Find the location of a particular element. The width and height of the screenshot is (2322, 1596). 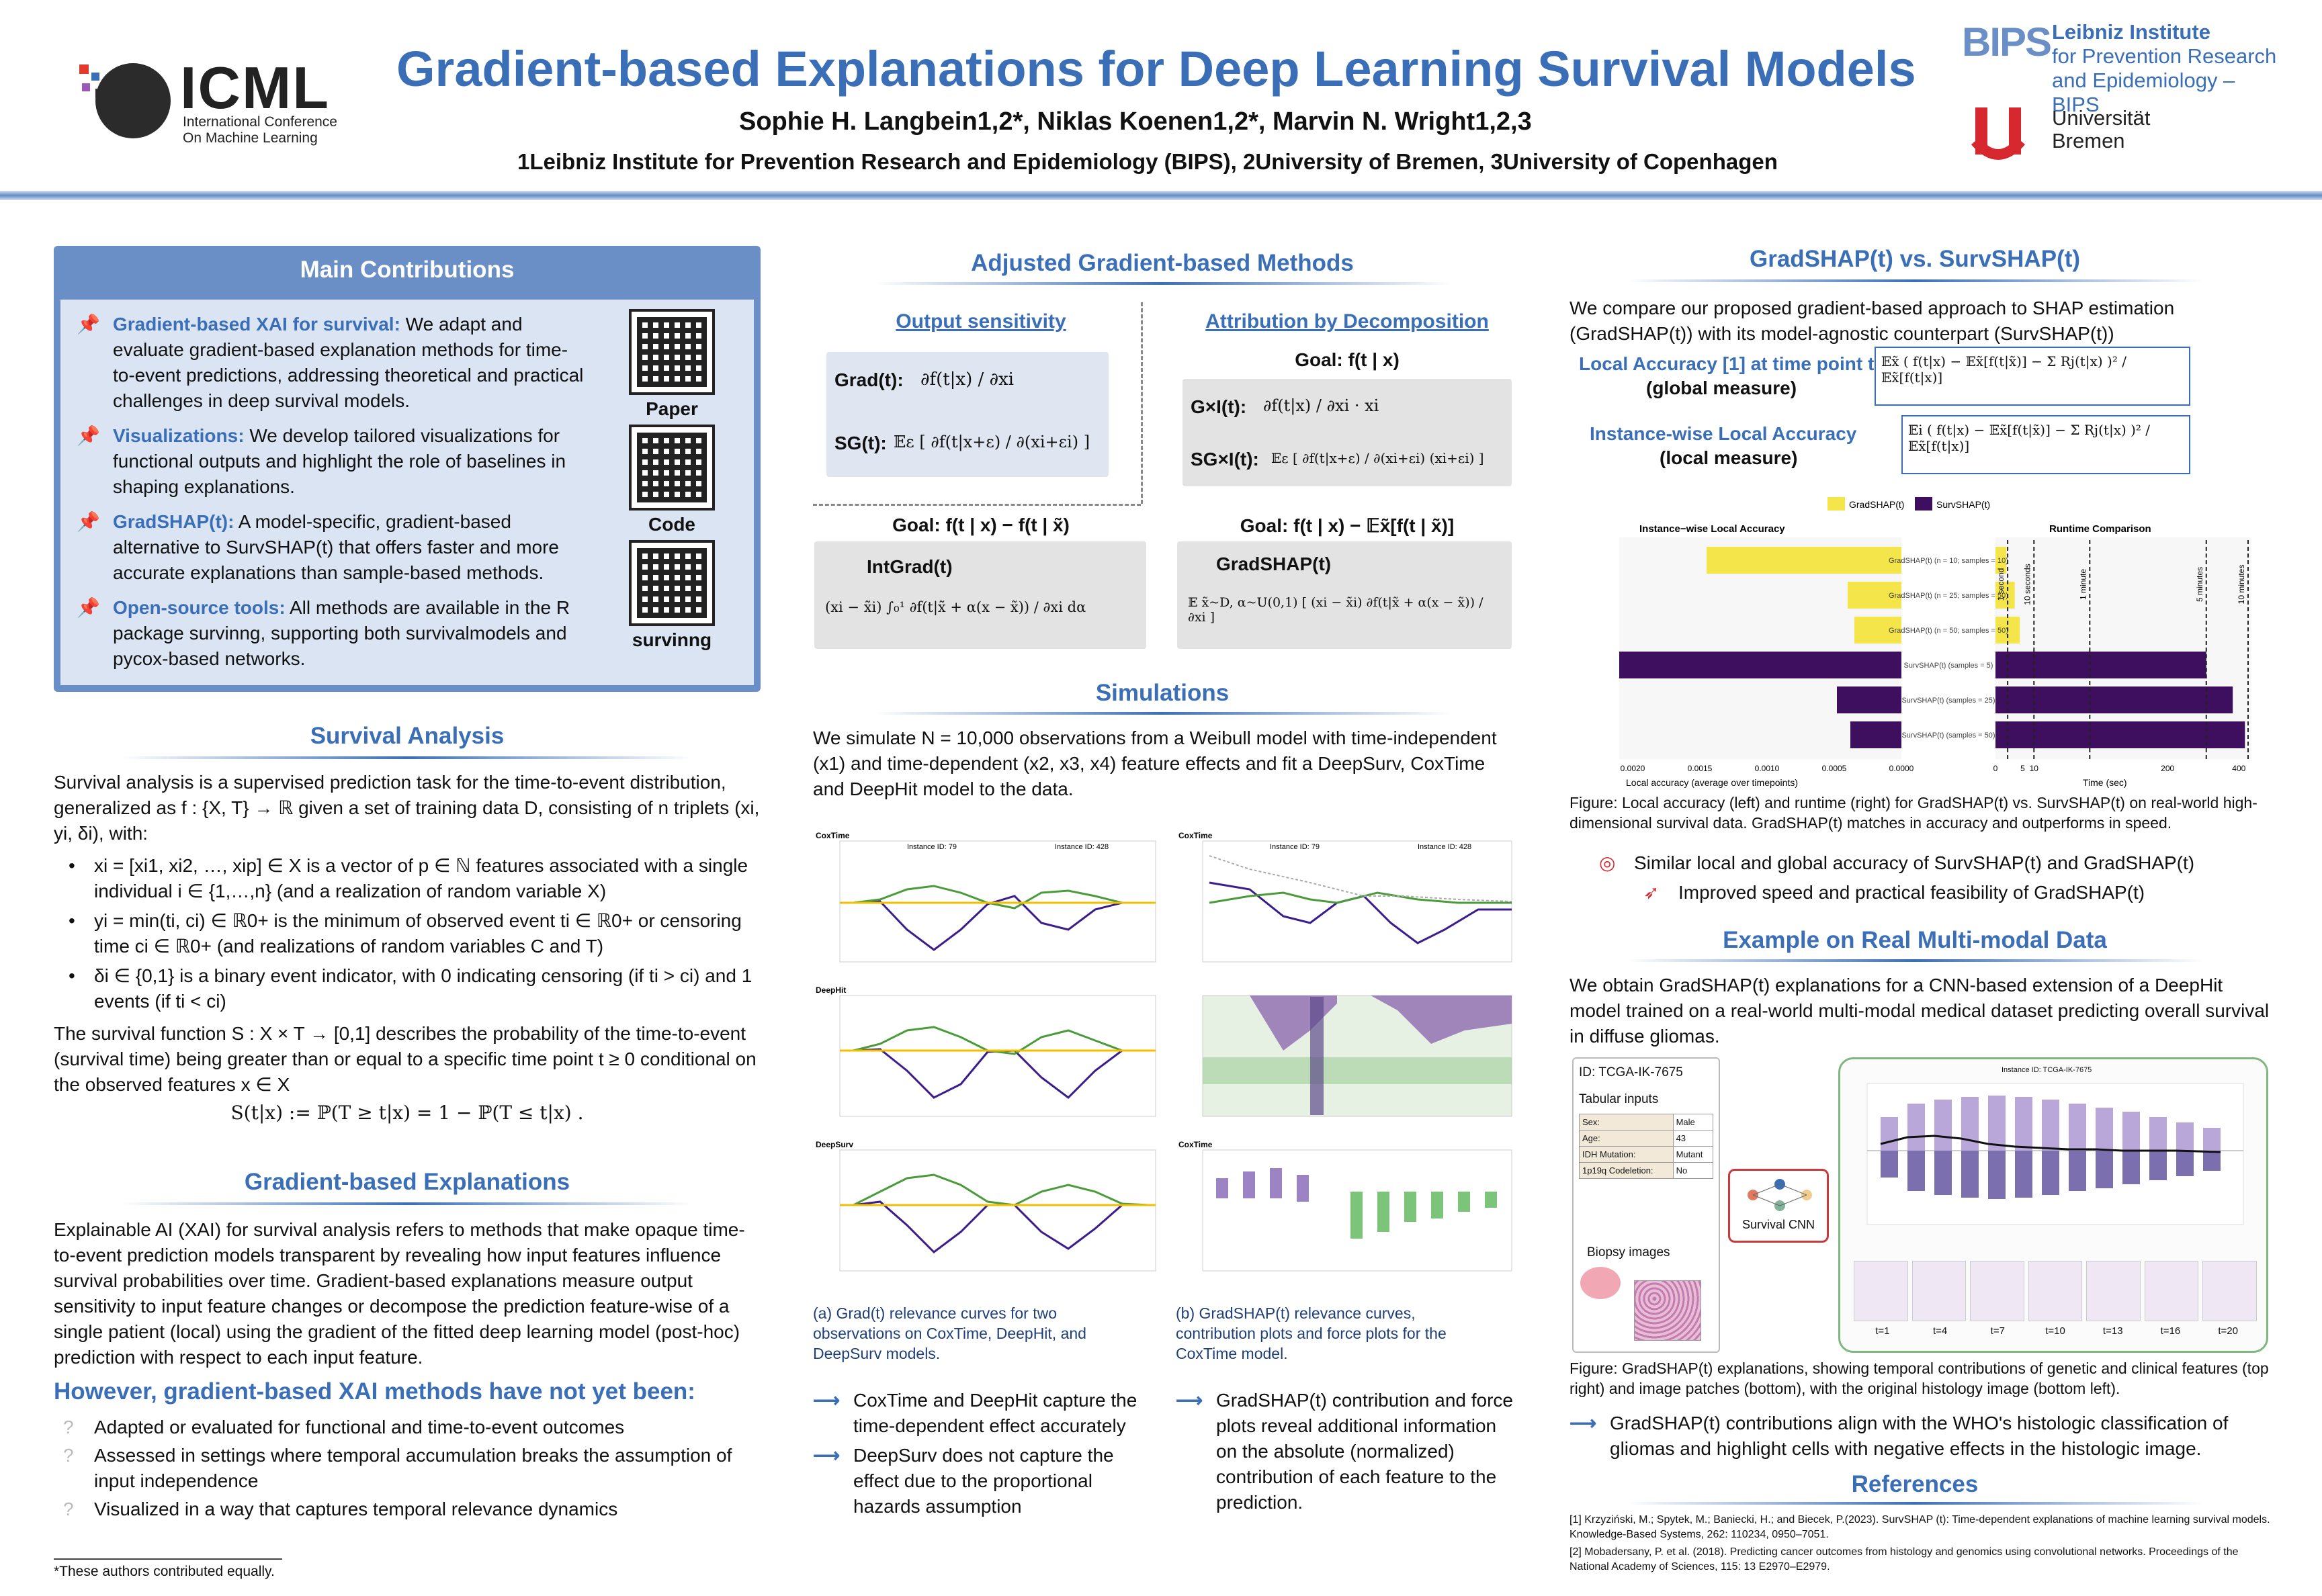

ub-text1: Universität is located at coordinates (2101, 118).